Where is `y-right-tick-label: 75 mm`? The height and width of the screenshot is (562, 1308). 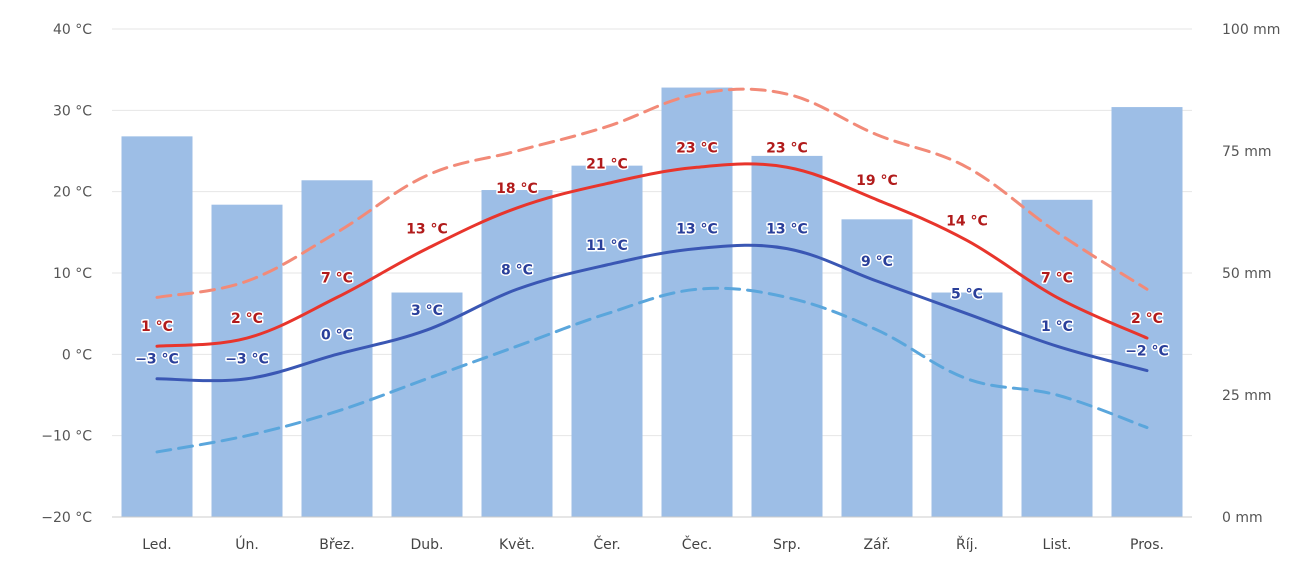 y-right-tick-label: 75 mm is located at coordinates (1247, 152).